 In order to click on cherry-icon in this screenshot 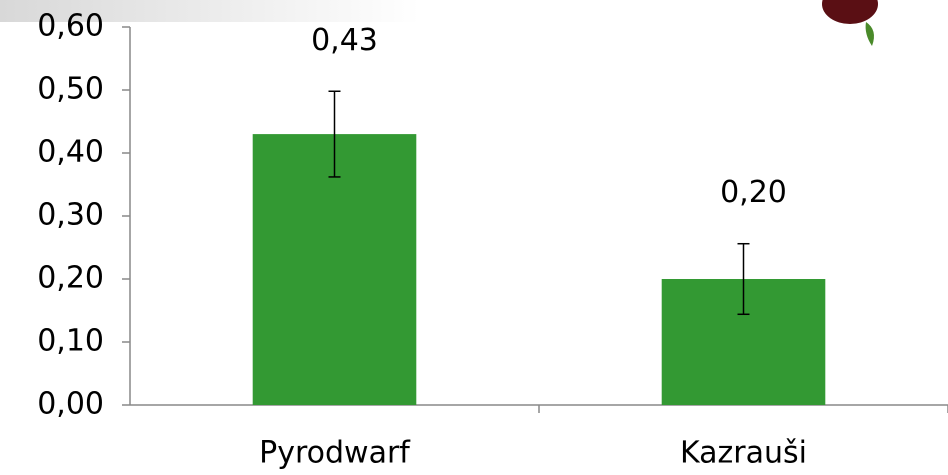, I will do `click(850, 23)`.